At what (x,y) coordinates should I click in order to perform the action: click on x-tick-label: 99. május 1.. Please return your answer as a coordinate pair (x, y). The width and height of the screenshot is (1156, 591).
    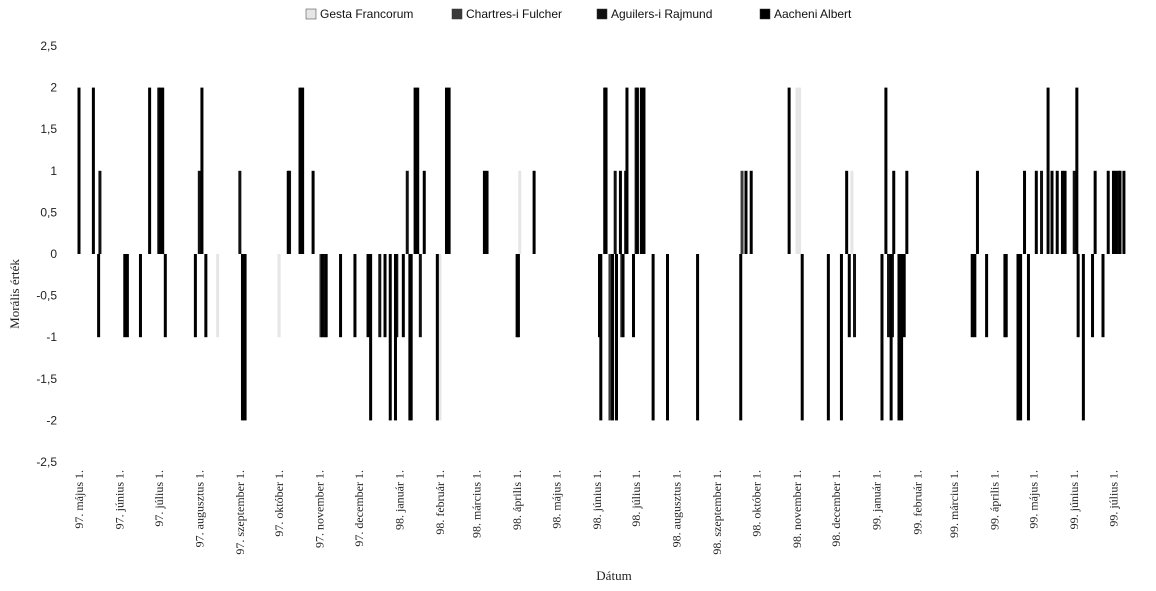
    Looking at the image, I should click on (1034, 499).